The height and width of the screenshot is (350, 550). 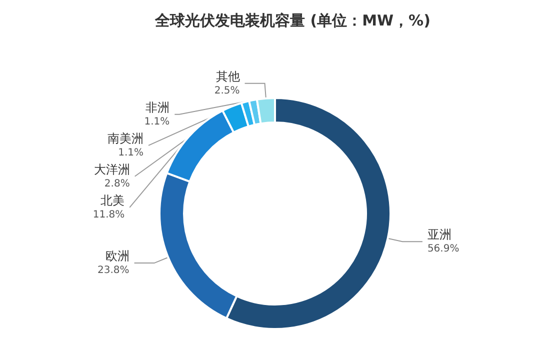 I want to click on slice-label: 南美洲, so click(x=126, y=138).